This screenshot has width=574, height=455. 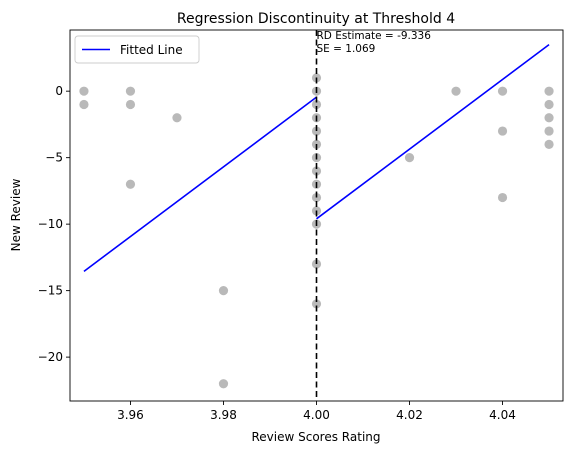 What do you see at coordinates (374, 36) in the screenshot?
I see `annotation-text: RD Estimate = -9.336` at bounding box center [374, 36].